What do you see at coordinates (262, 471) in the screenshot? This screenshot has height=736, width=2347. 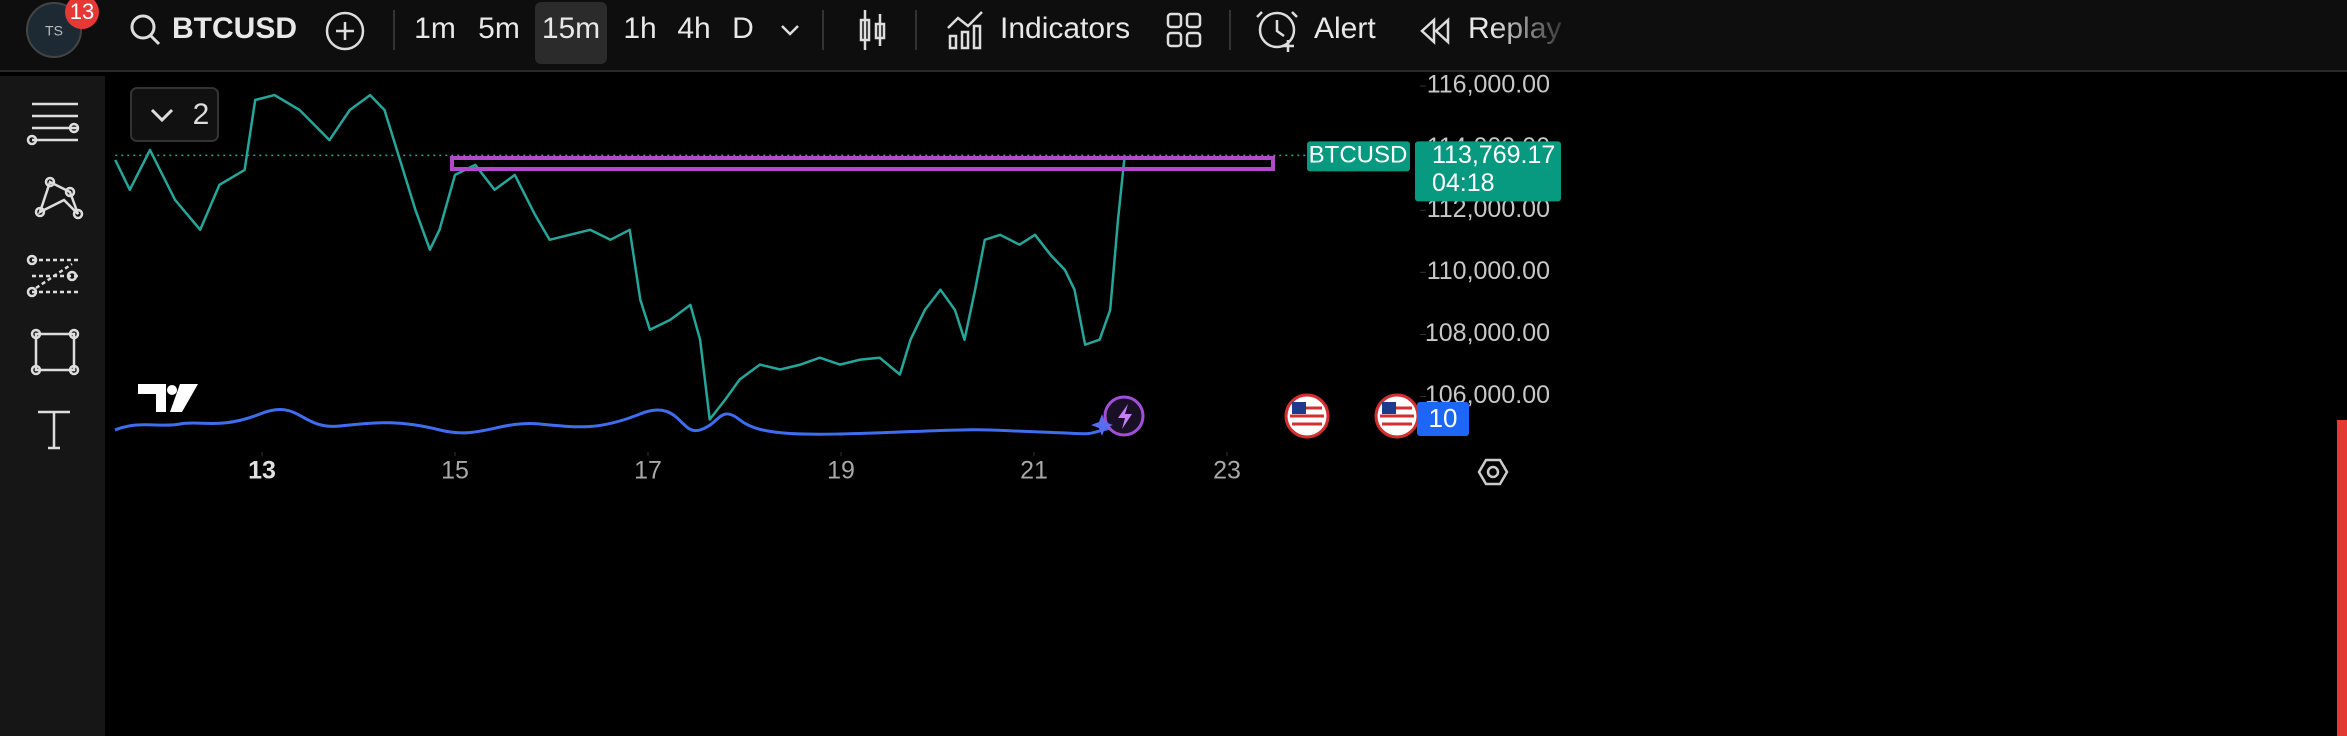 I see `time-axis-label: 13` at bounding box center [262, 471].